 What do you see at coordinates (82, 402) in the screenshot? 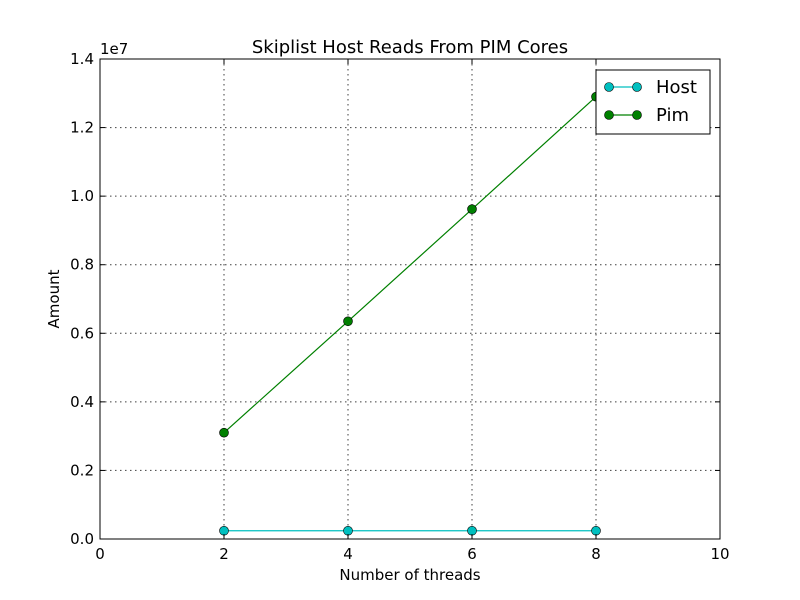
I see `y-tick-label: 0.4` at bounding box center [82, 402].